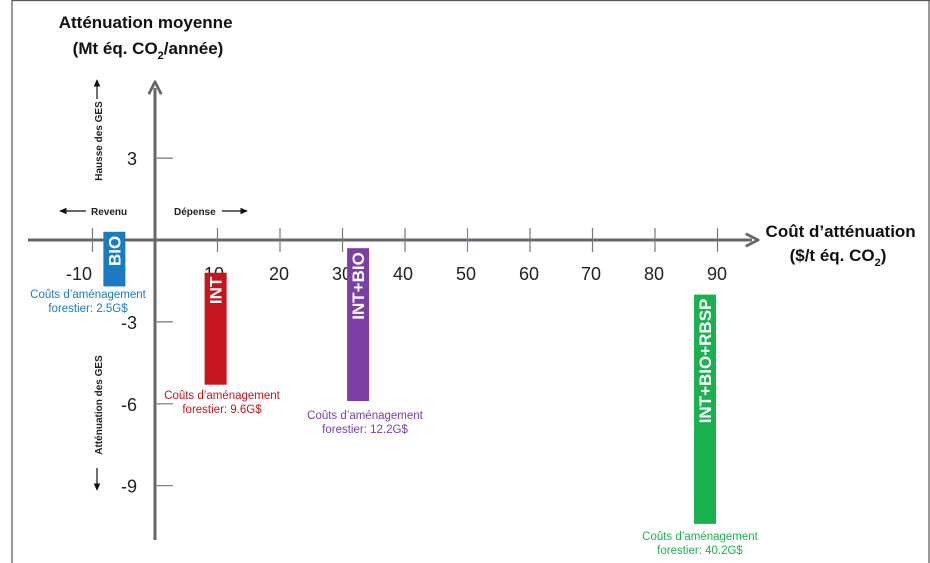 The width and height of the screenshot is (930, 563). Describe the element at coordinates (396, 256) in the screenshot. I see `x-ticks: -10102030405060708090` at that location.